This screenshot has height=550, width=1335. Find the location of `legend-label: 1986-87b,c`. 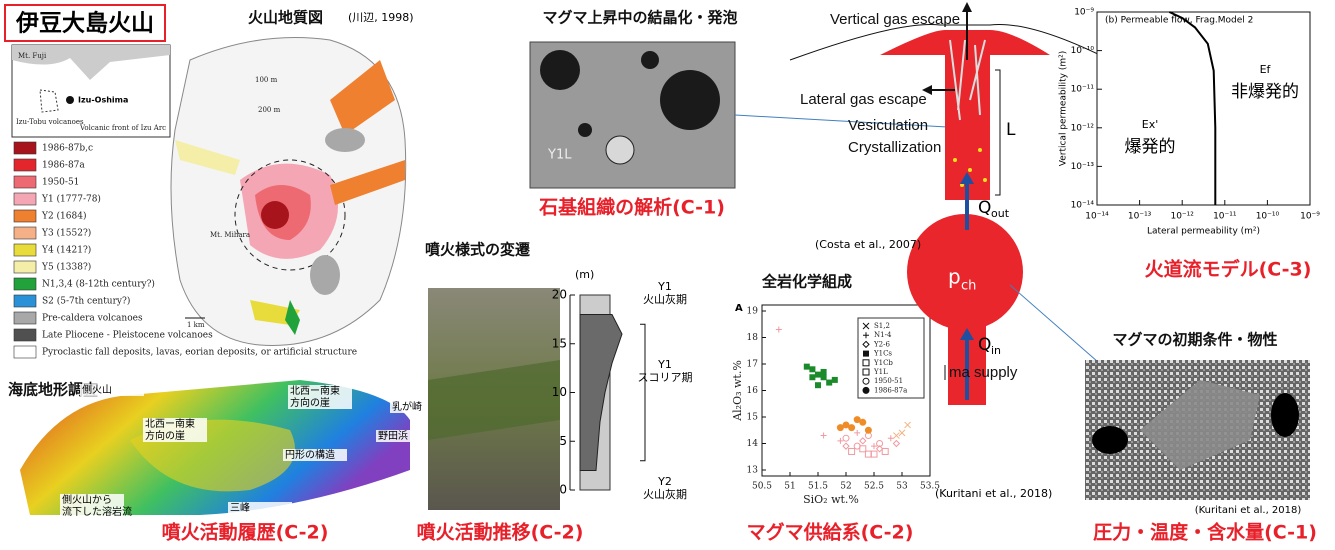

legend-label: 1986-87b,c is located at coordinates (67, 149).